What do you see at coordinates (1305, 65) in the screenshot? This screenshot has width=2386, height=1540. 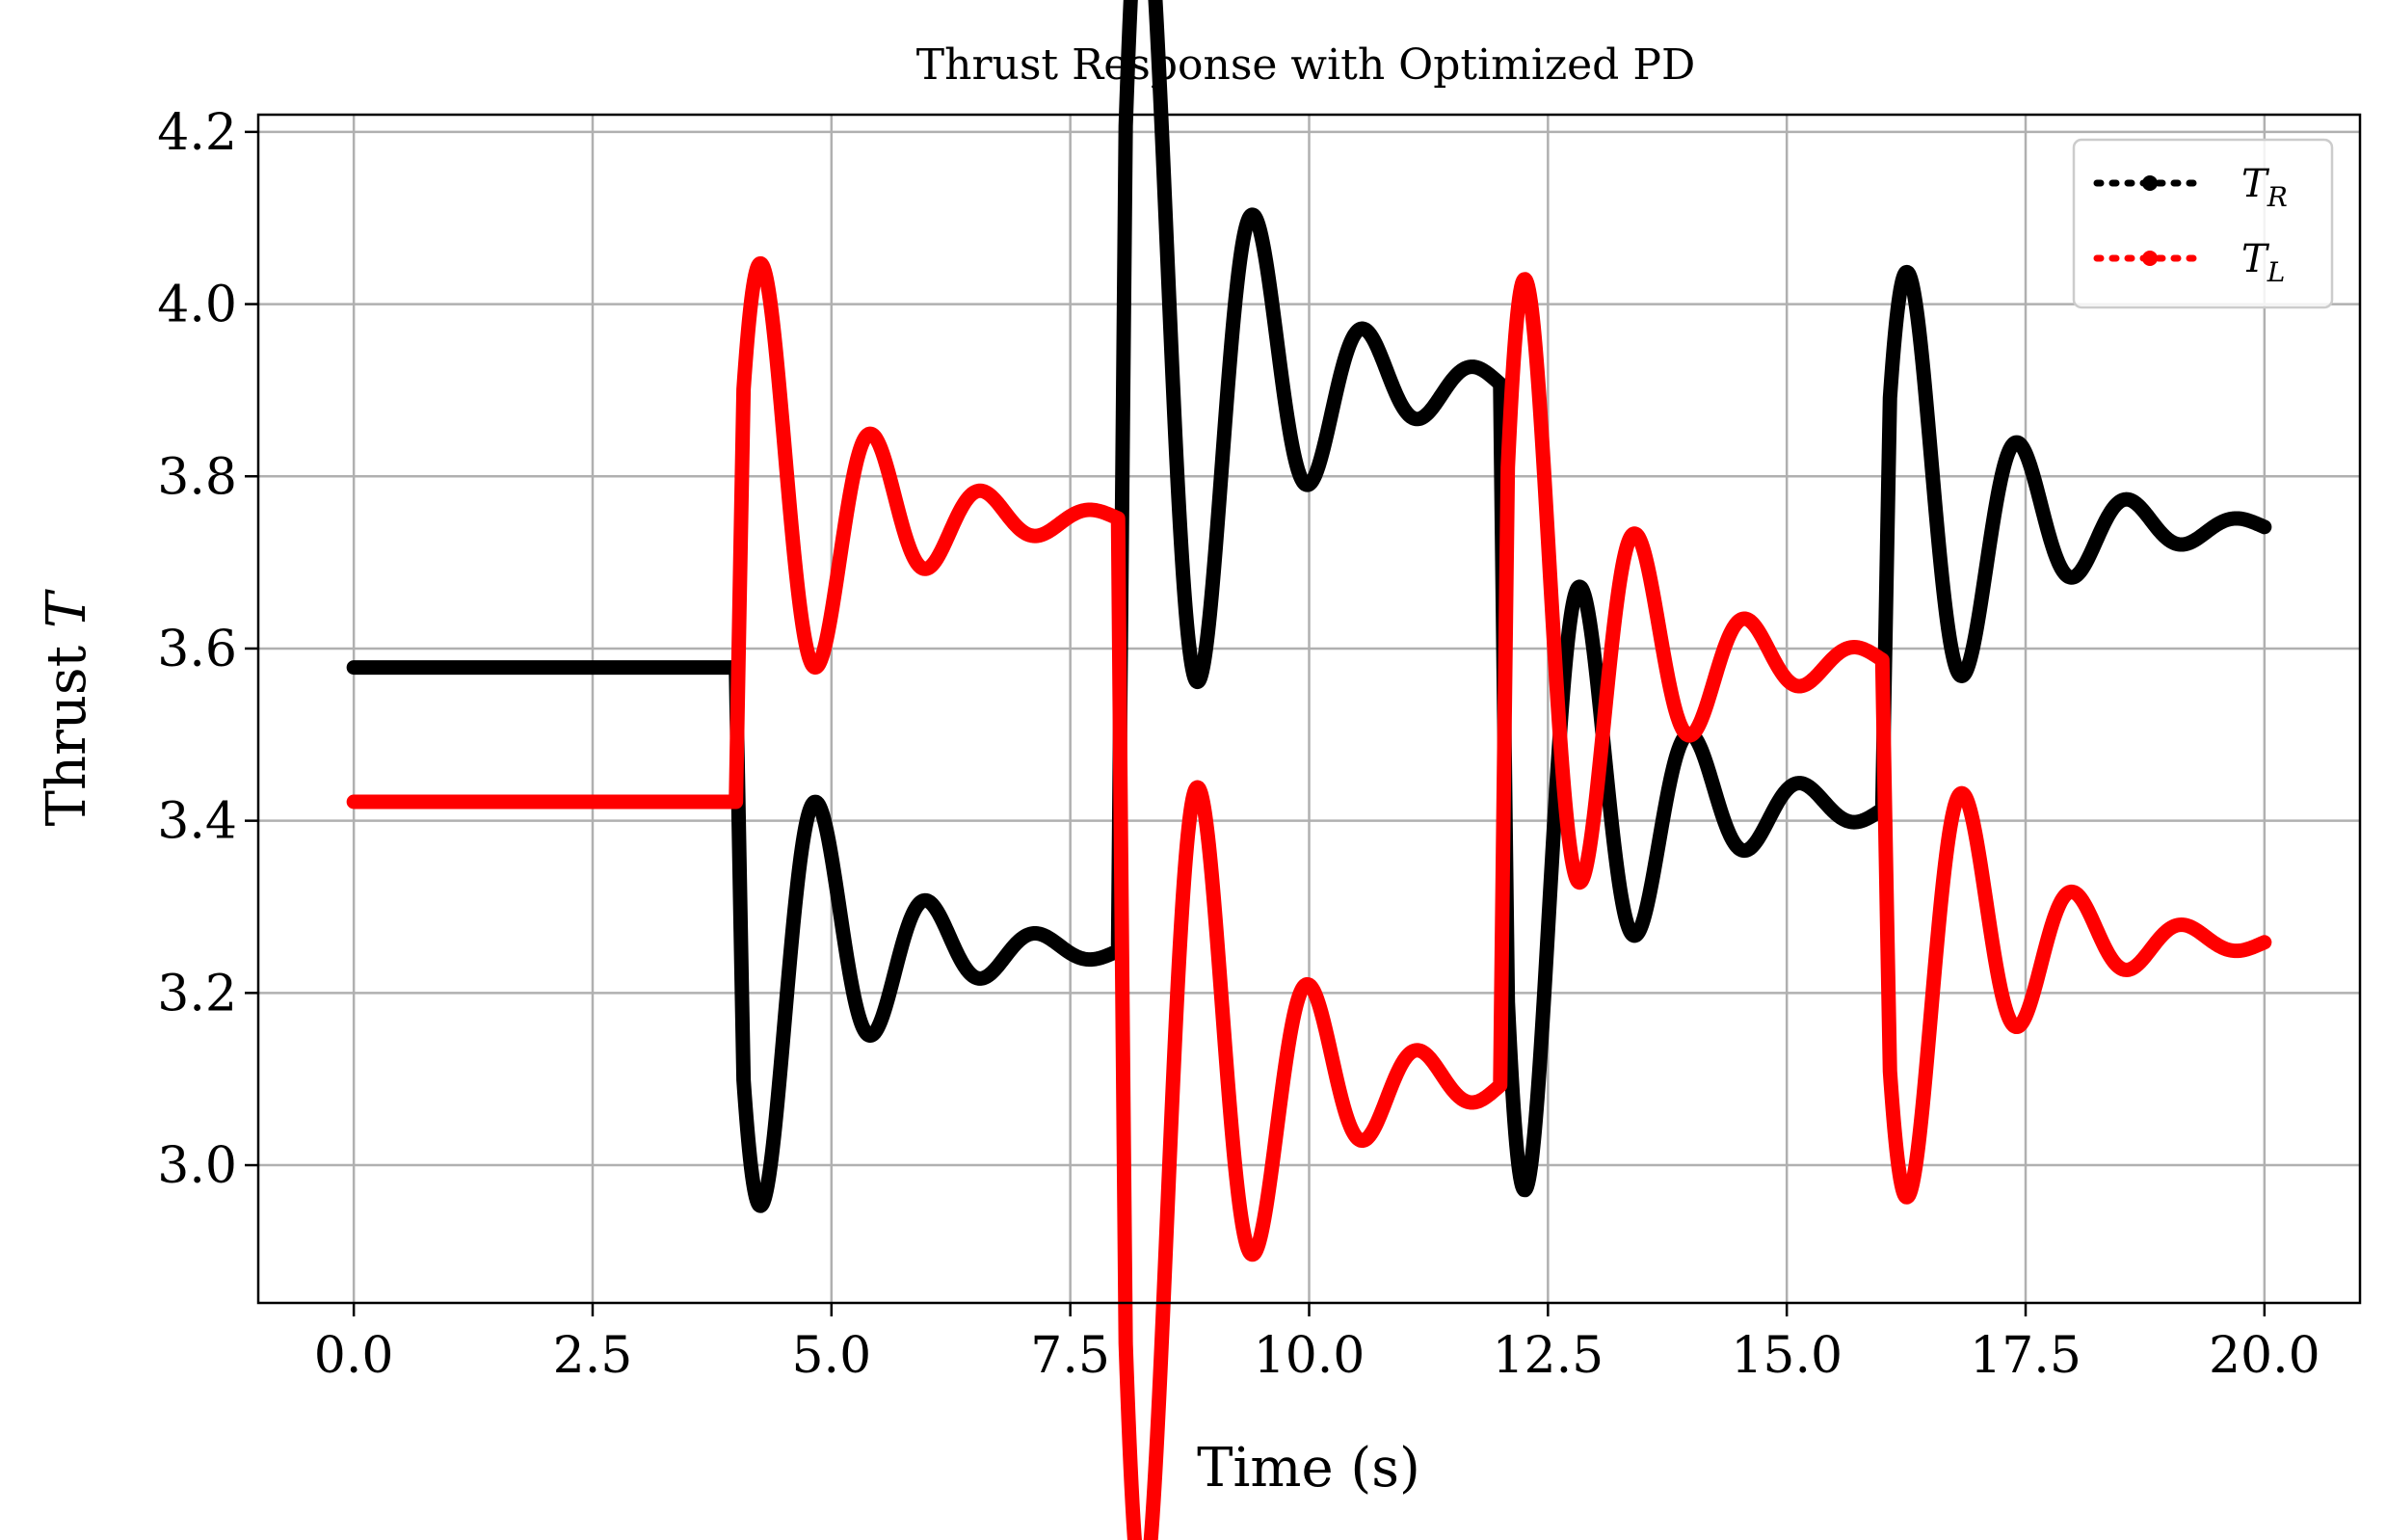 I see `chart-title: Thrust Response with Optimized PD` at bounding box center [1305, 65].